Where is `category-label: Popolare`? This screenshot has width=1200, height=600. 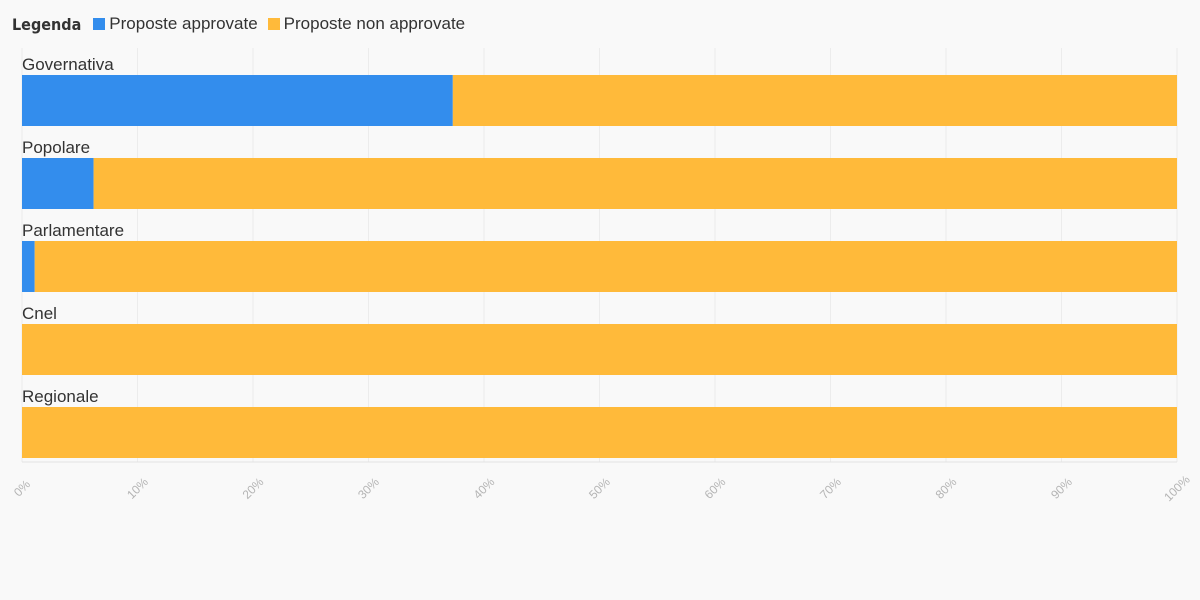
category-label: Popolare is located at coordinates (56, 147).